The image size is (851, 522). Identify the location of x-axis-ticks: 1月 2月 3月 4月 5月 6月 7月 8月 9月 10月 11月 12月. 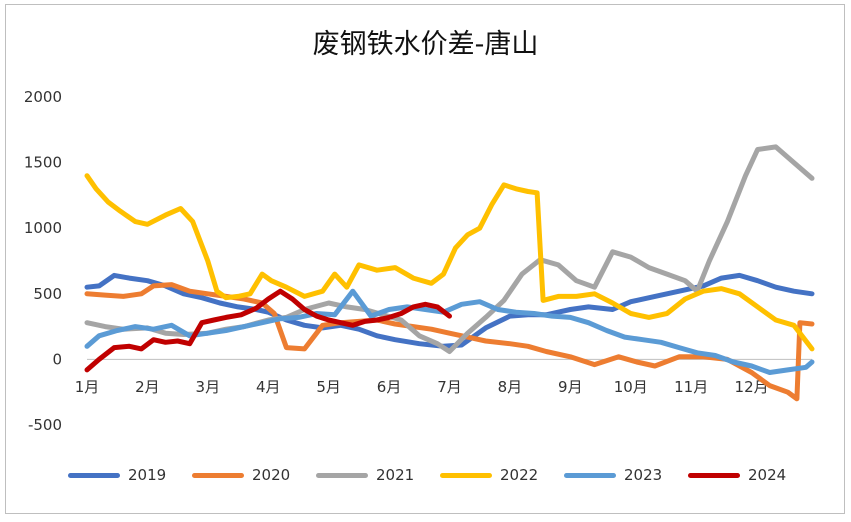
(422, 387).